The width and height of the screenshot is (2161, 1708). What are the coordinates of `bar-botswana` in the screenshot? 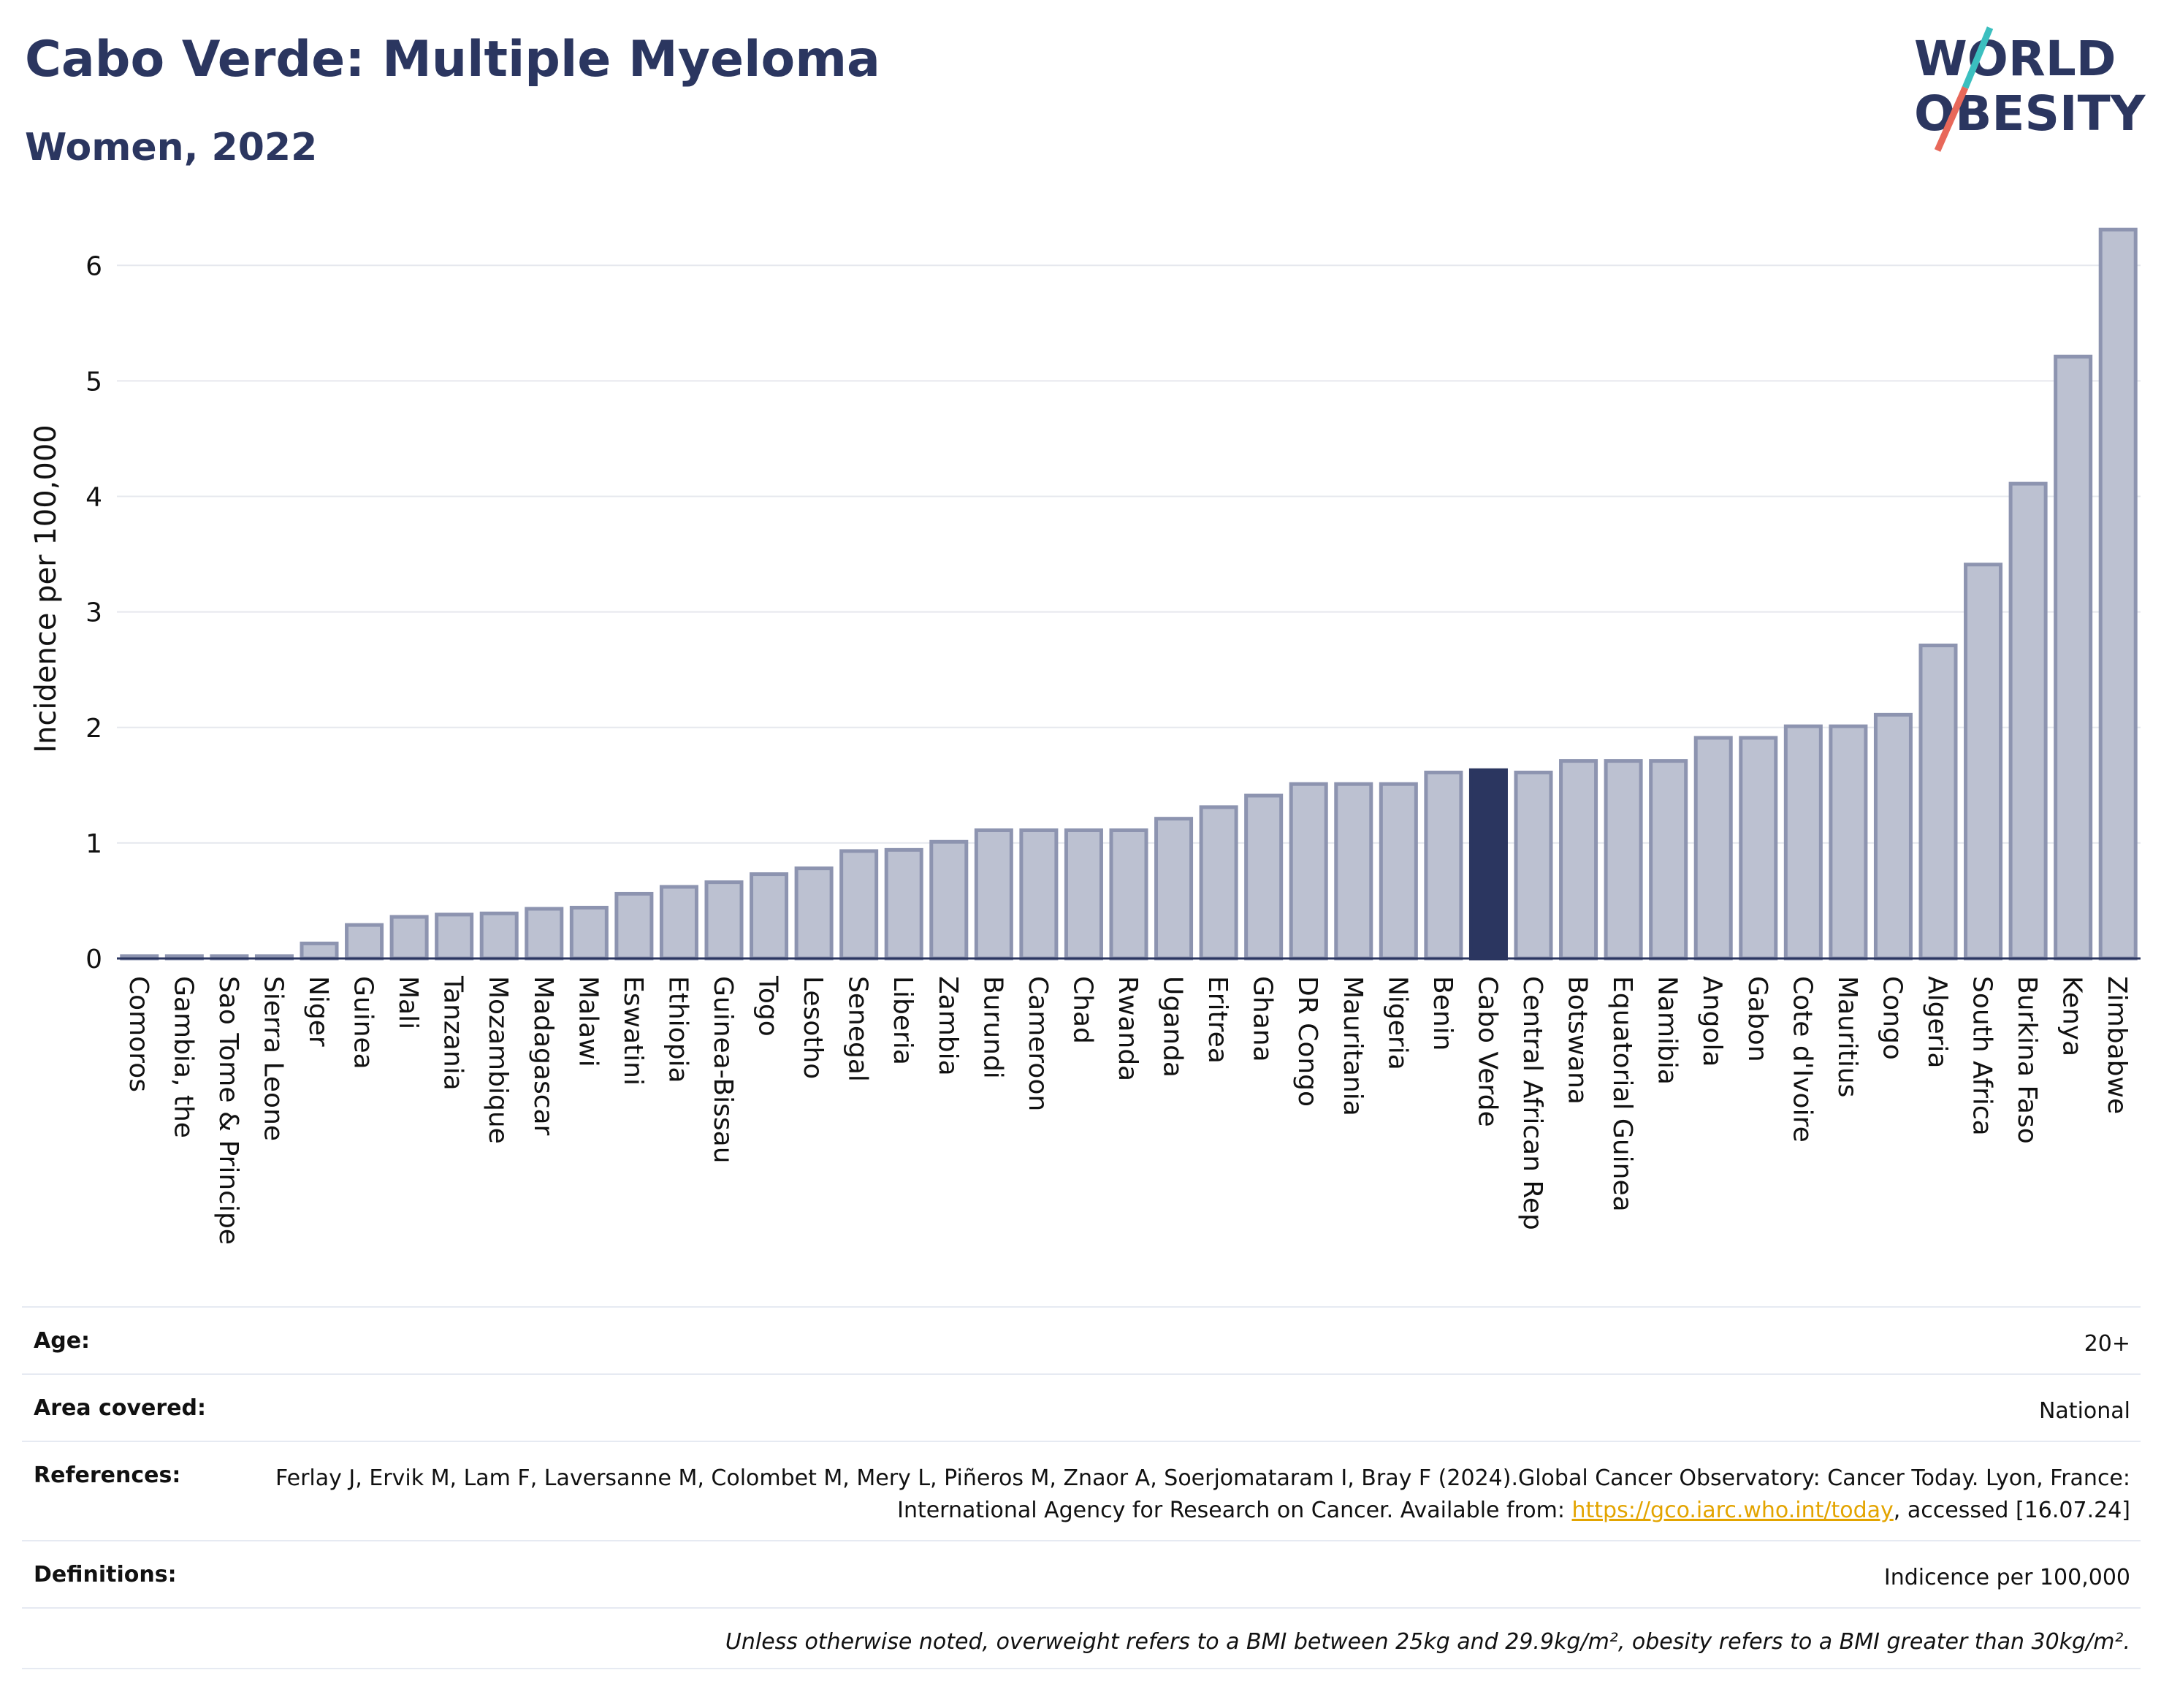 It's located at (1578, 860).